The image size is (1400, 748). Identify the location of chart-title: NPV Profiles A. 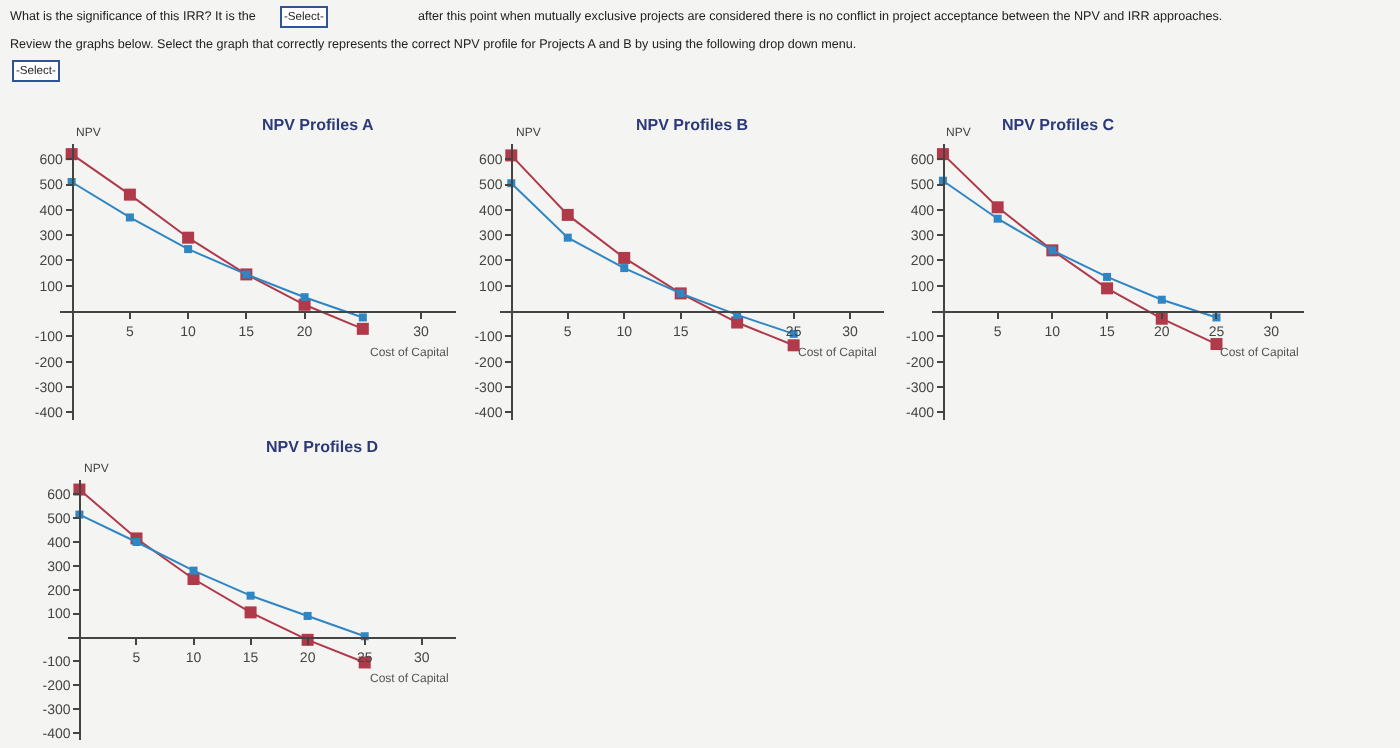
(318, 125).